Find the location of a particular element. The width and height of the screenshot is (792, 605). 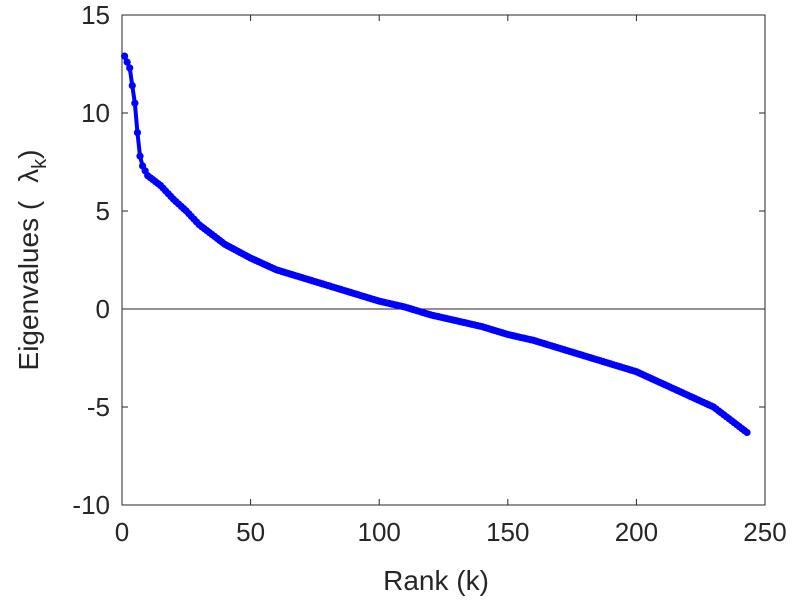

y-tick-label: -10 is located at coordinates (91, 505).